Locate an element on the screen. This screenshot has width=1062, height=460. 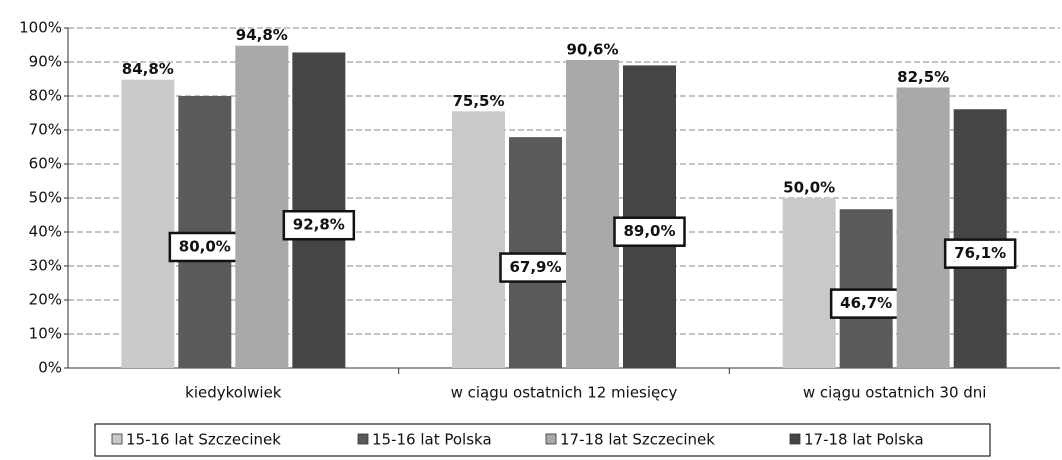
value-label: 94,8% is located at coordinates (262, 35).